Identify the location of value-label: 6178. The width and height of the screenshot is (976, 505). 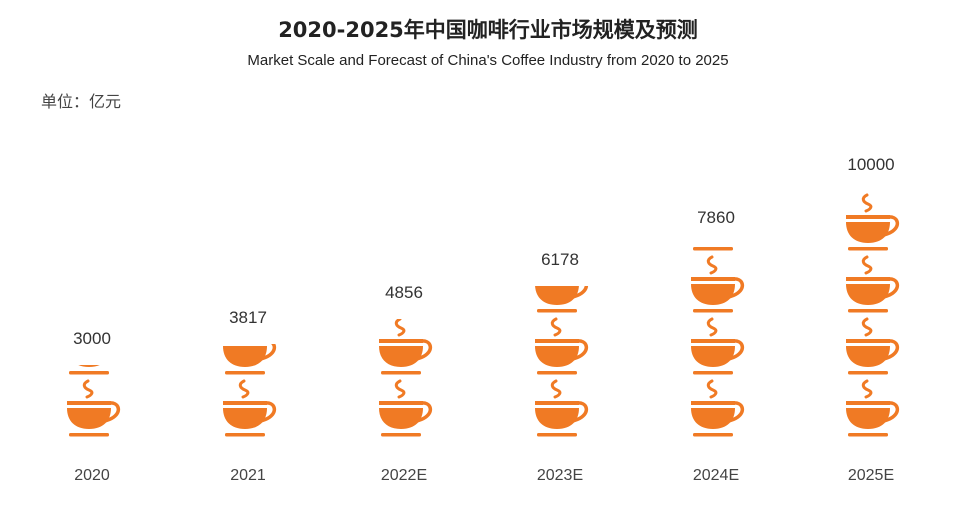
(560, 259).